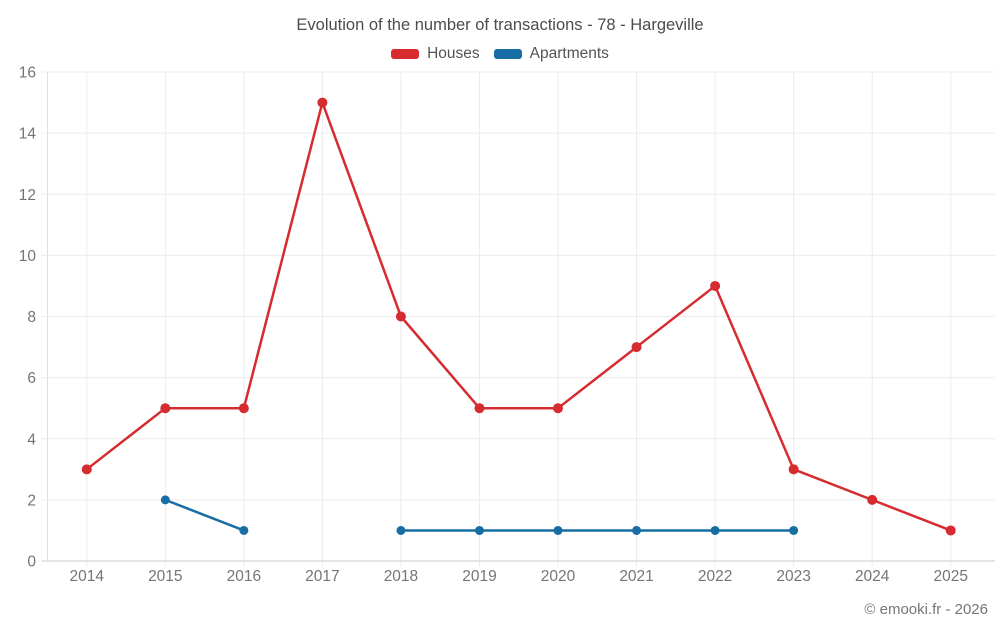  What do you see at coordinates (28, 134) in the screenshot?
I see `y-tick-label: 14` at bounding box center [28, 134].